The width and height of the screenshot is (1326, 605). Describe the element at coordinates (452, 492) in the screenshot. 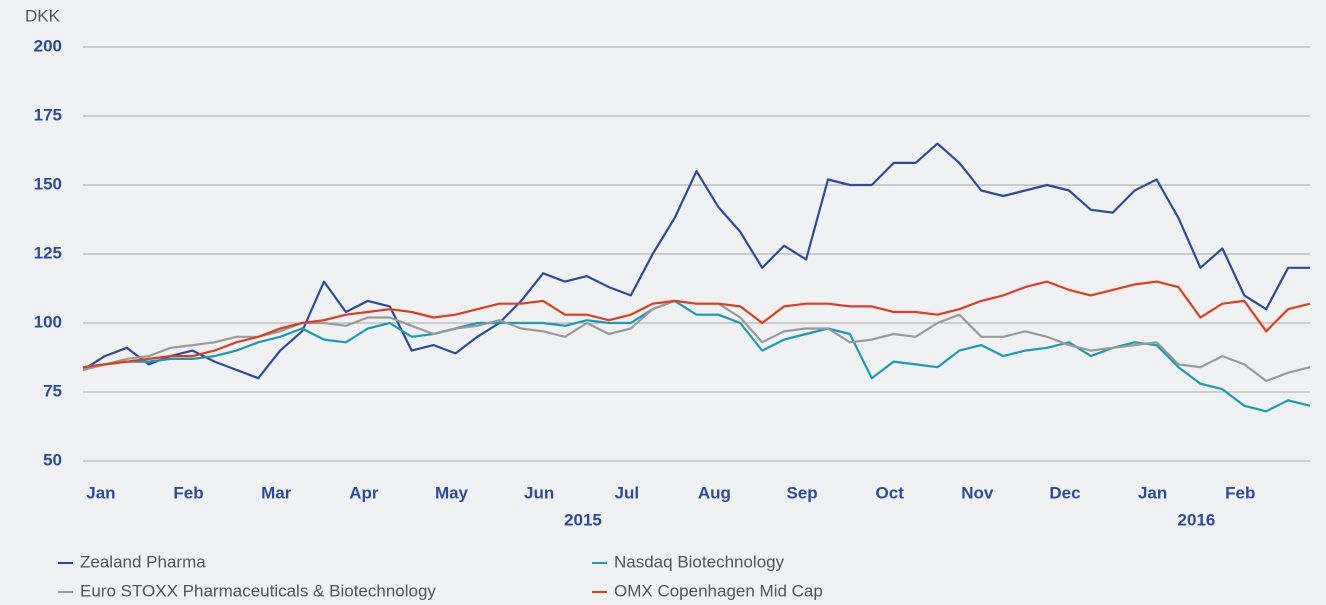

I see `x-tick-label: May` at that location.